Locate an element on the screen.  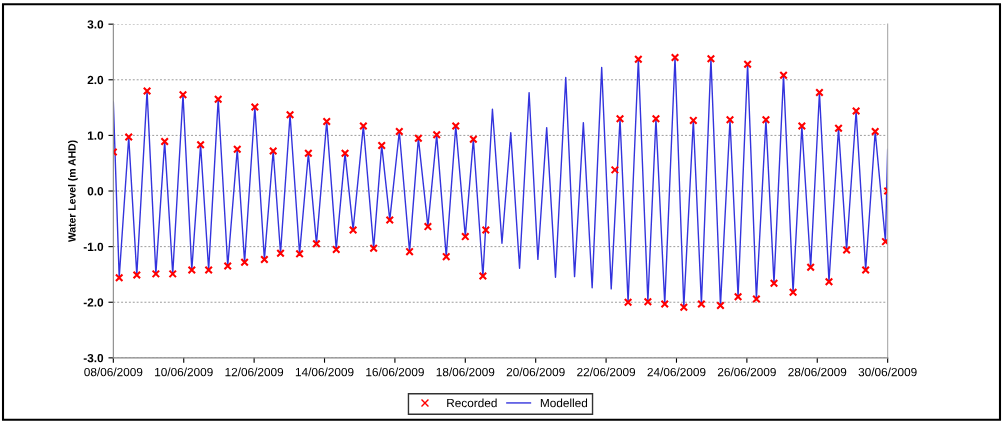
x-tick-label: 24/06/2009 is located at coordinates (676, 372).